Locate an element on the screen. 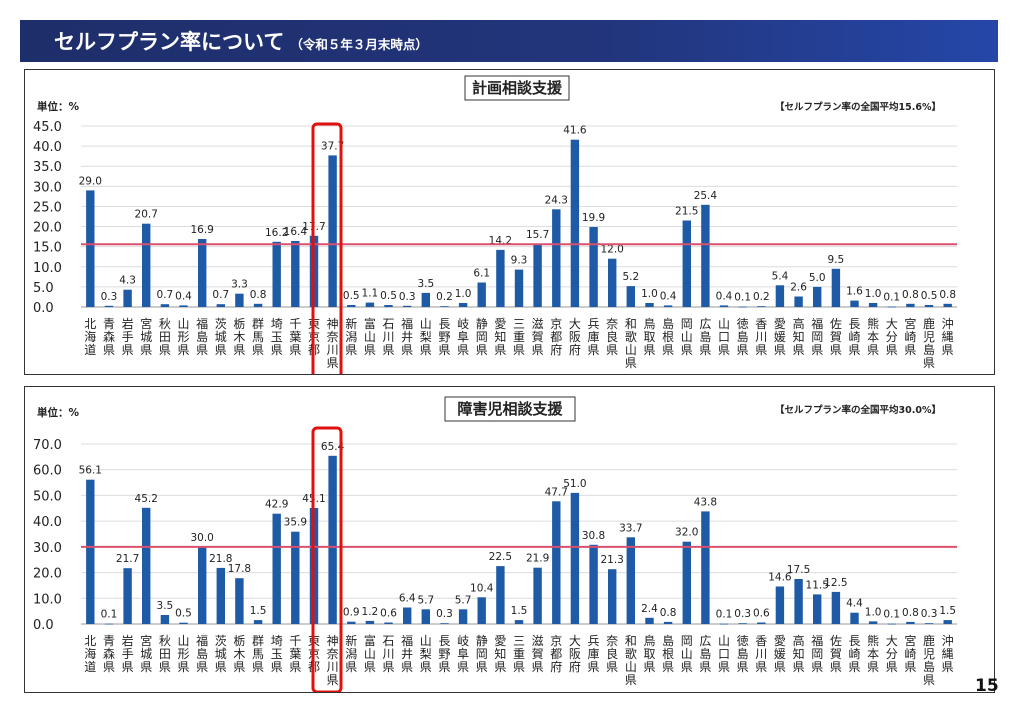 The width and height of the screenshot is (1024, 707). bar-山形県 is located at coordinates (183, 306).